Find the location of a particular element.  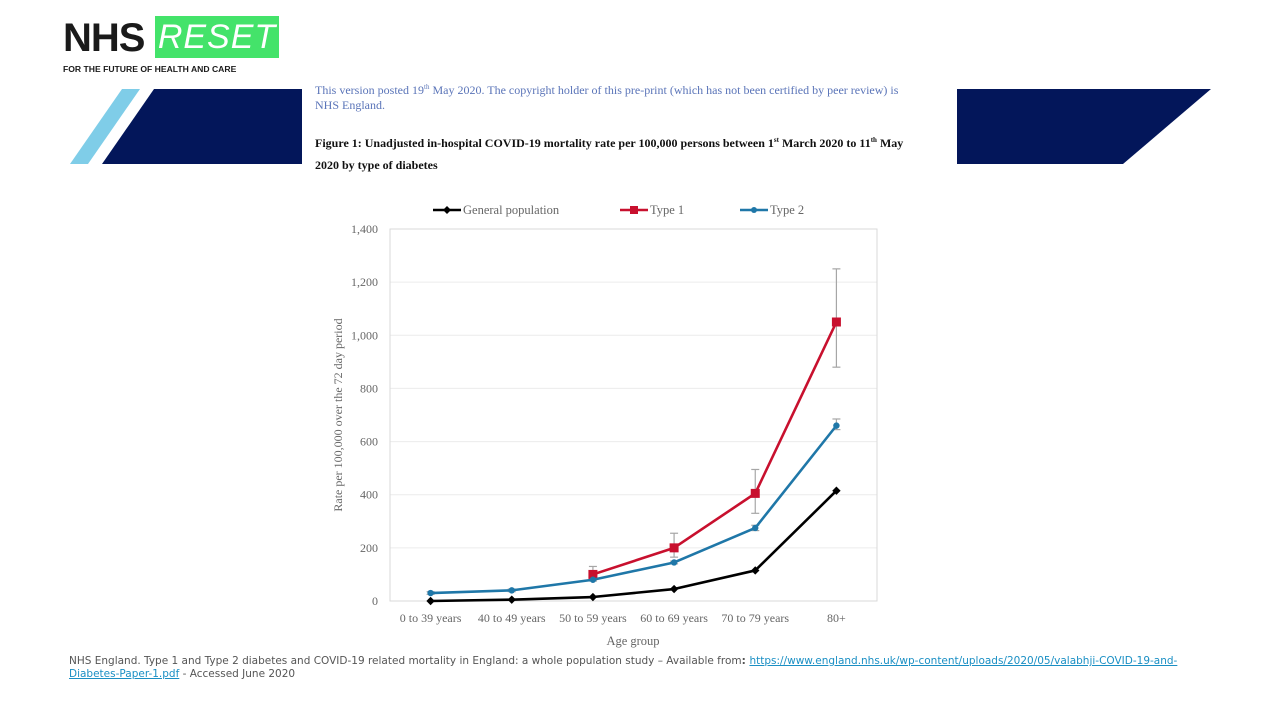

chart-legend: General population Type 1 Type 2 is located at coordinates (618, 210).